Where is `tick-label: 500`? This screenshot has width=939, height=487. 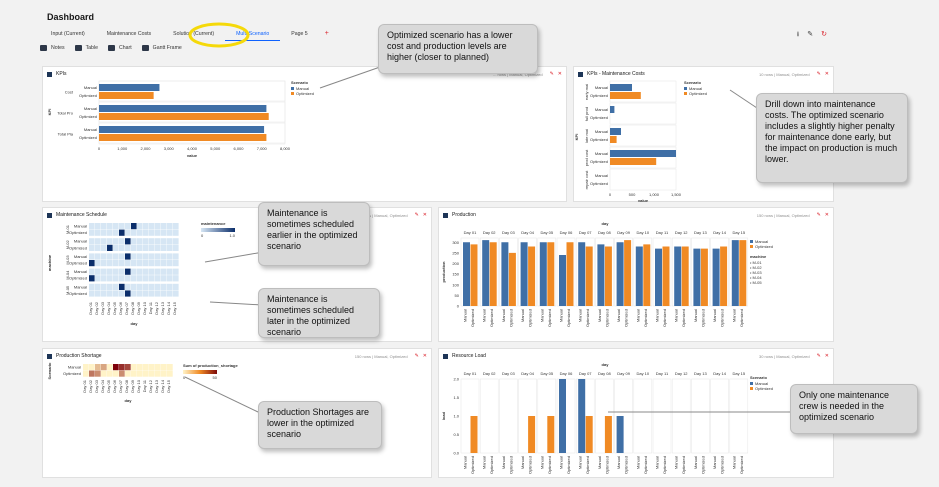
tick-label: 500 is located at coordinates (632, 194).